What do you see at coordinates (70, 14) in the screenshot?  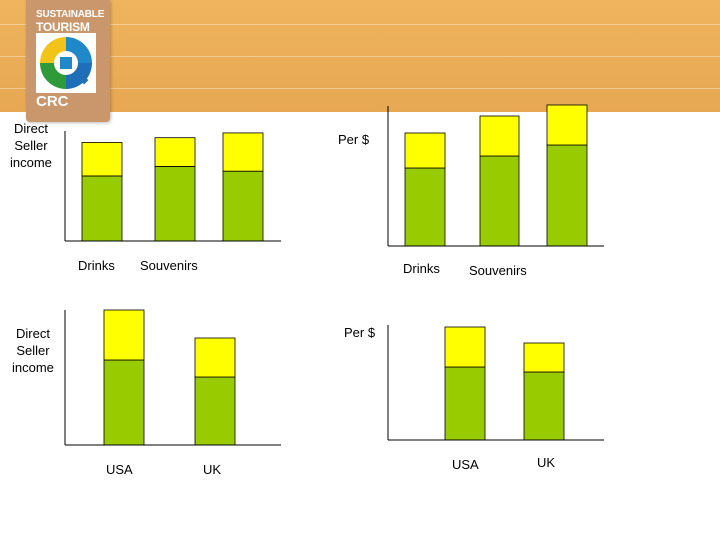 I see `logo-line-1: SUSTAINABLE` at bounding box center [70, 14].